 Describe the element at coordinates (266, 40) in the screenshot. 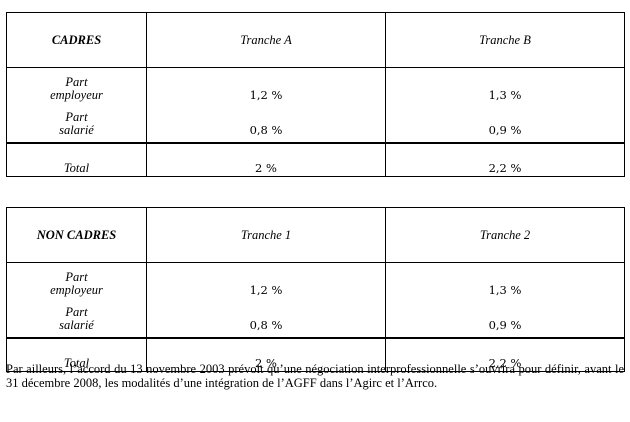

I see `column-header: Tranche A` at that location.